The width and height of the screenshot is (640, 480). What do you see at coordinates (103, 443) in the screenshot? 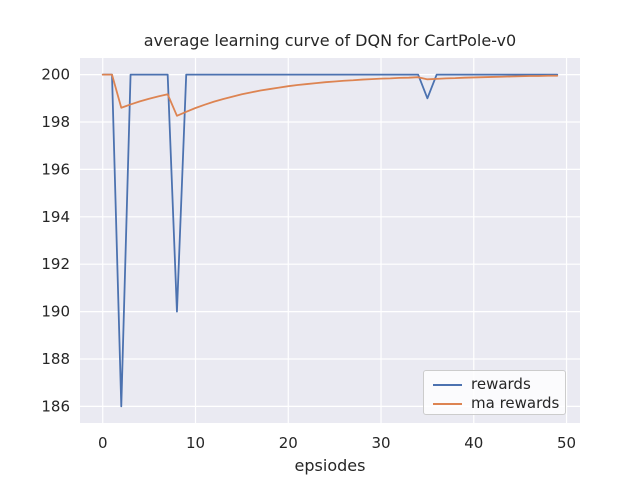
I see `x-tick-label-0: 0` at bounding box center [103, 443].